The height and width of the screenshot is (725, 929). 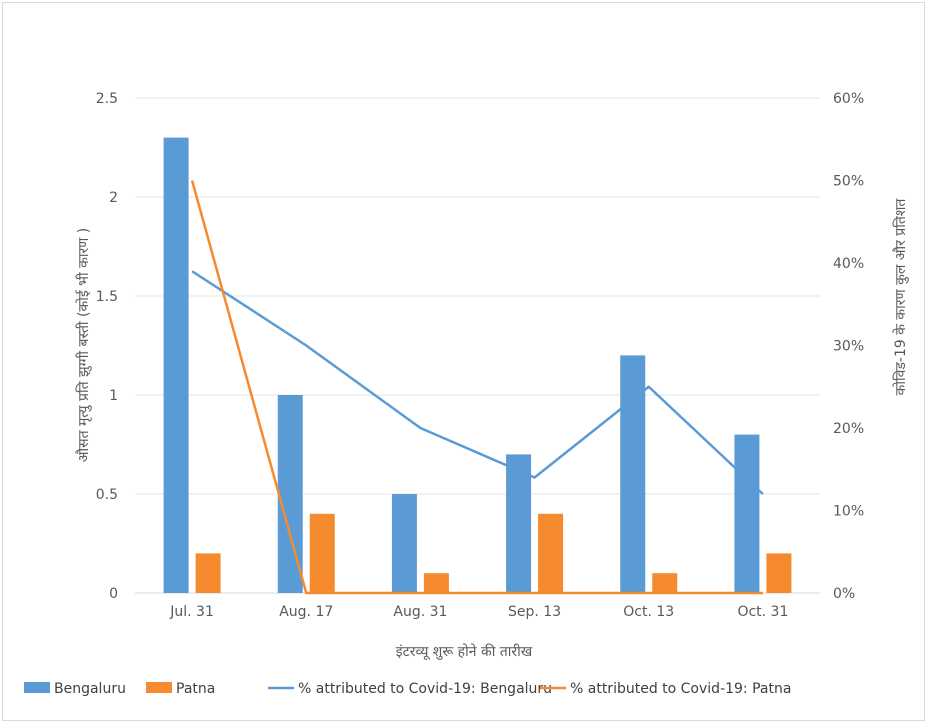 I want to click on y-axis-right-ticks: 0% 10% 20% 30% 40% 50% 60%, so click(x=848, y=346).